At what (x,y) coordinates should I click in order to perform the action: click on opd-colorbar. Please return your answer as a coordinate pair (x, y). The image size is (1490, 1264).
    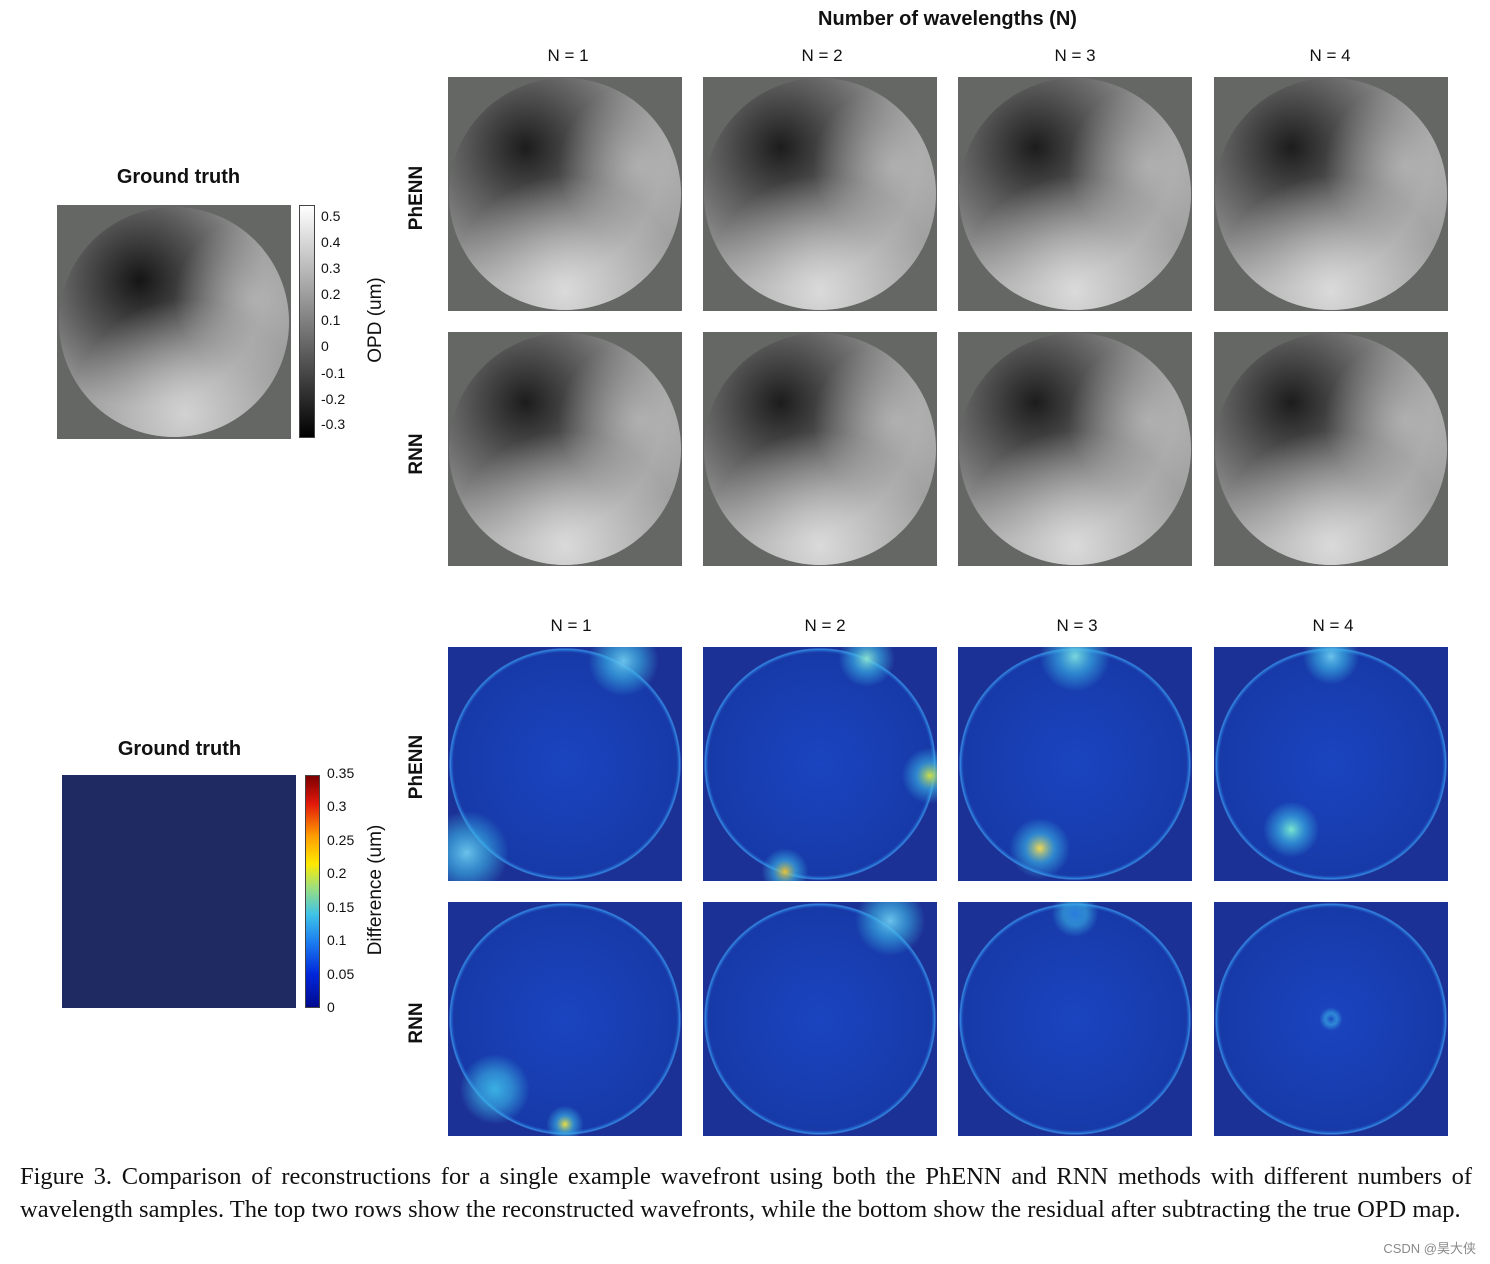
    Looking at the image, I should click on (307, 321).